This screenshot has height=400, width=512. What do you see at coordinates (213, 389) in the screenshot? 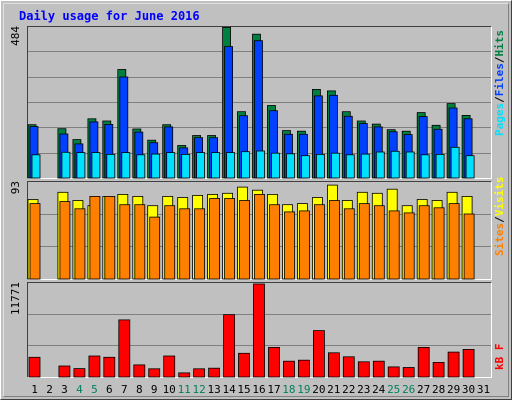
I see `x-tick-label-day-13: 13` at bounding box center [213, 389].